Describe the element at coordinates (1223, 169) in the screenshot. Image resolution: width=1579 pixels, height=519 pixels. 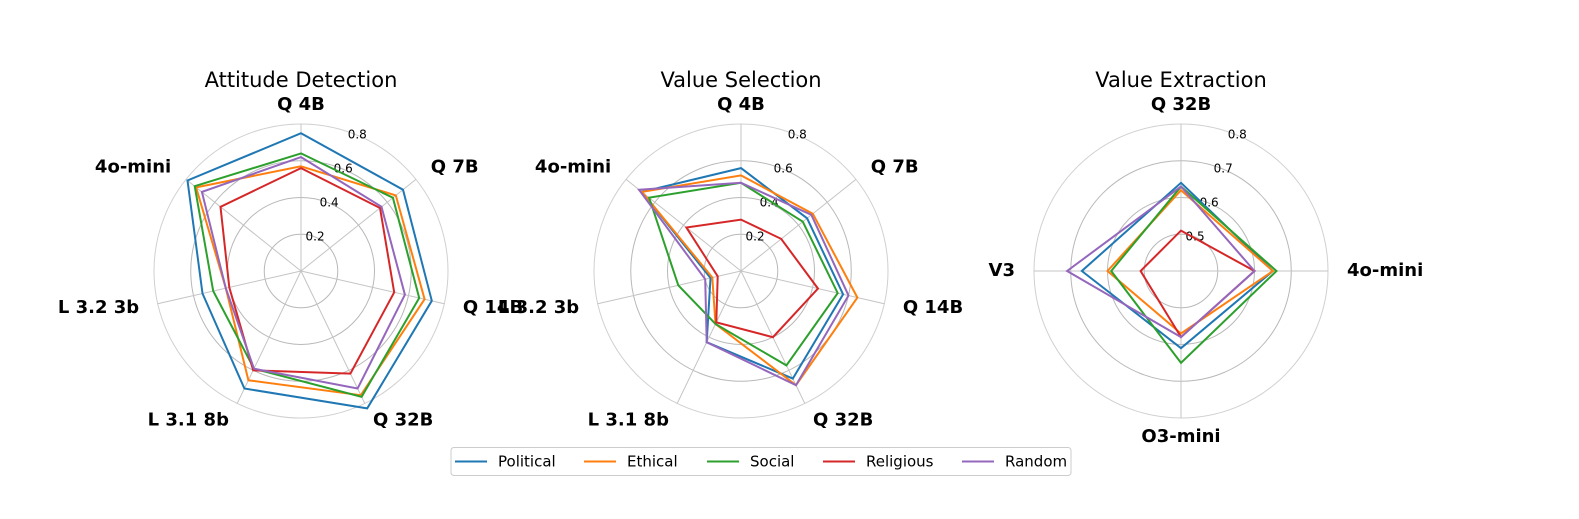
I see `tick-label: 0.7` at that location.